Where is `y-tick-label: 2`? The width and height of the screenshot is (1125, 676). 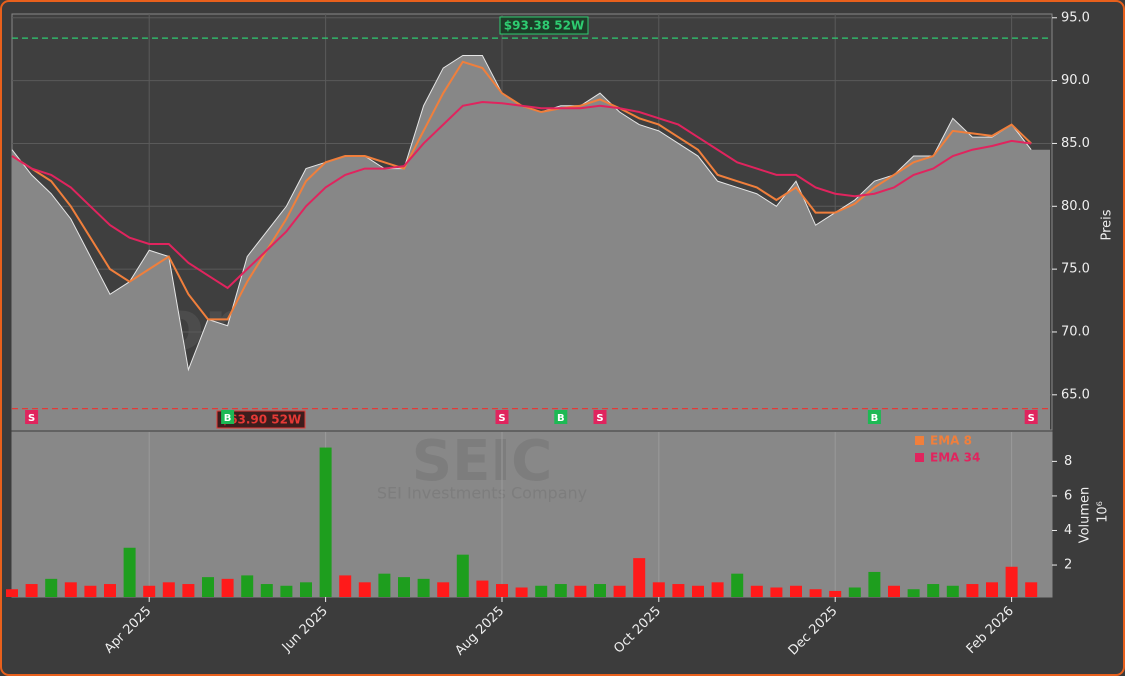 y-tick-label: 2 is located at coordinates (1068, 565).